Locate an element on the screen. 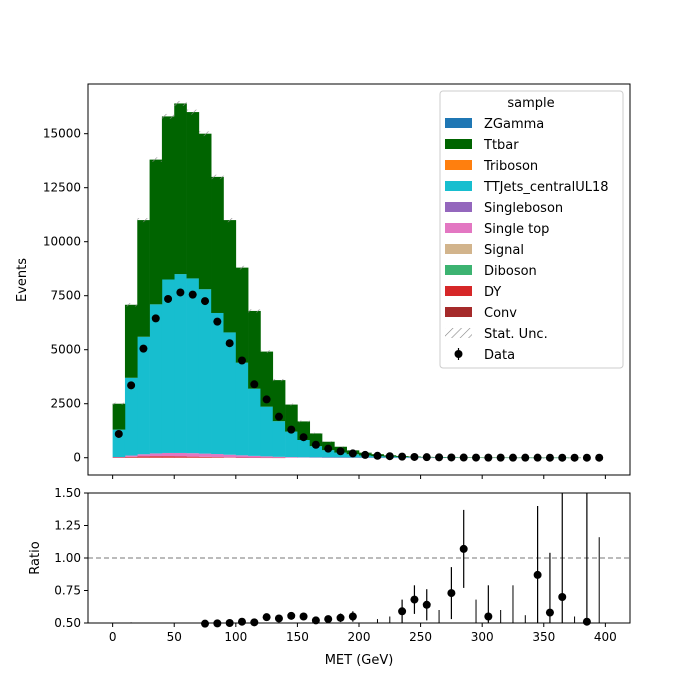 The width and height of the screenshot is (700, 700). ratio-y-tick-label: 0.50 is located at coordinates (67, 623).